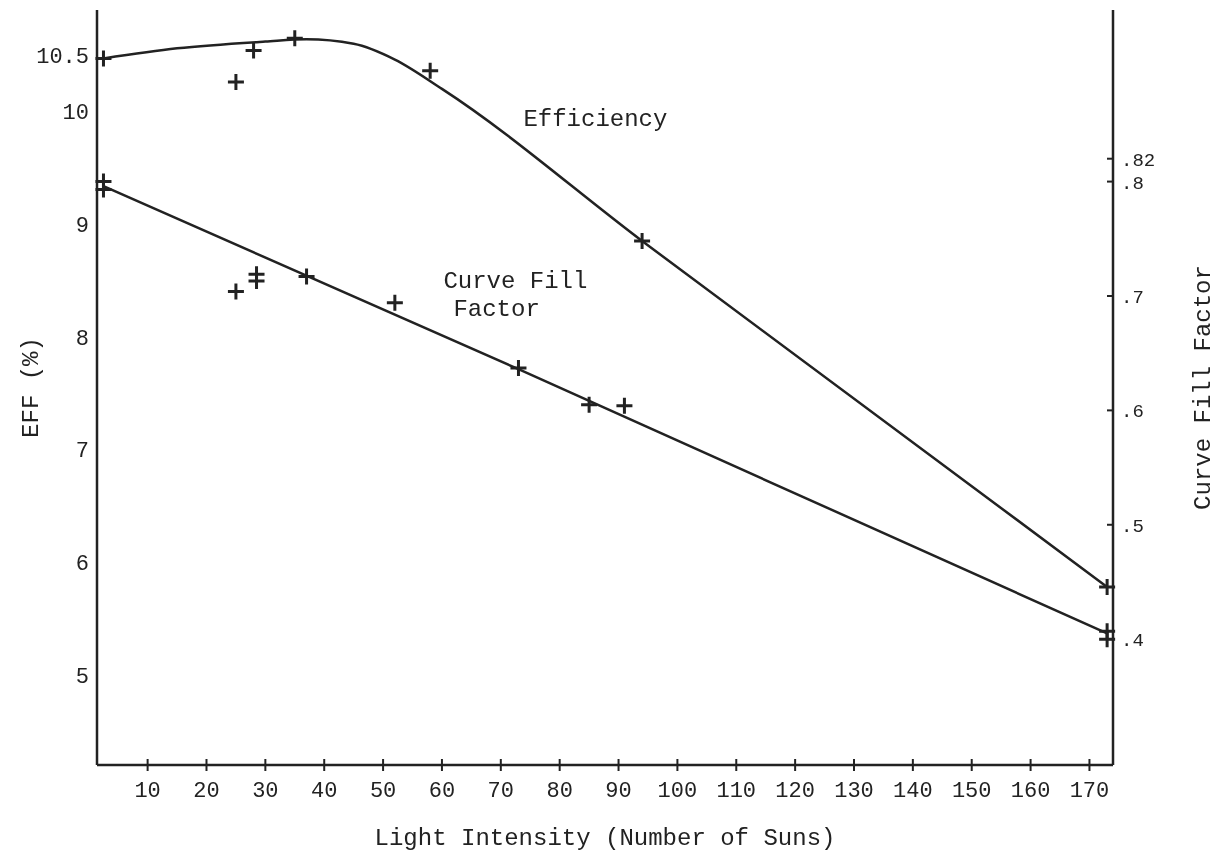 This screenshot has width=1230, height=863. Describe the element at coordinates (442, 791) in the screenshot. I see `x-tick-label: 60` at that location.